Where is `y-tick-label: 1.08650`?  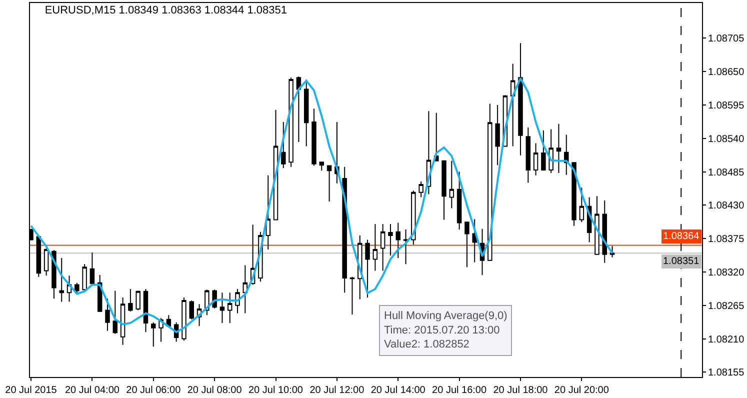
y-tick-label: 1.08650 is located at coordinates (726, 72).